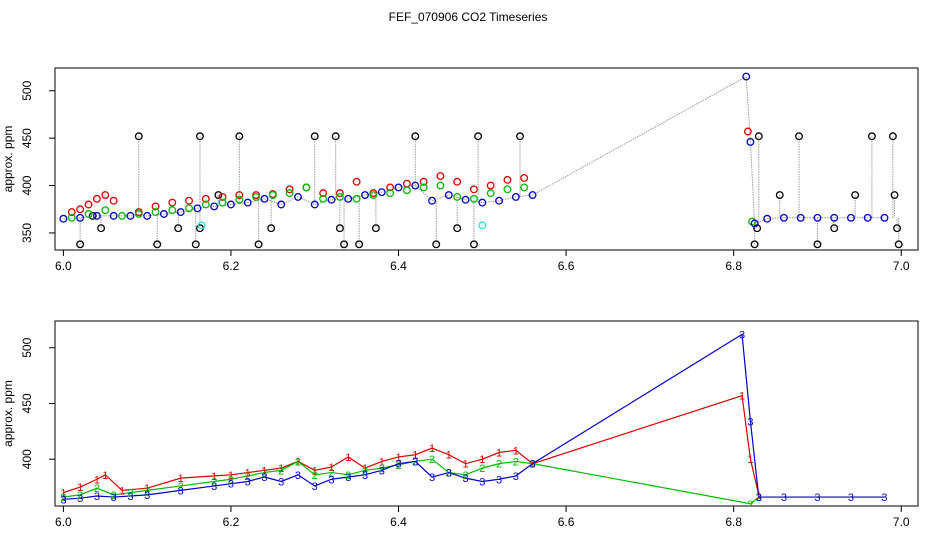  What do you see at coordinates (231, 266) in the screenshot?
I see `top-xtick-label: 6.2` at bounding box center [231, 266].